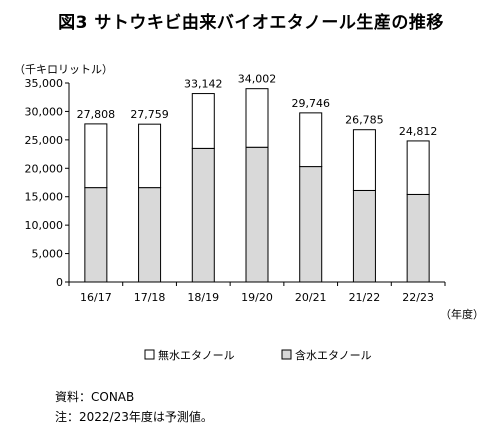  I want to click on bar-total-label: 27,808, so click(96, 114).